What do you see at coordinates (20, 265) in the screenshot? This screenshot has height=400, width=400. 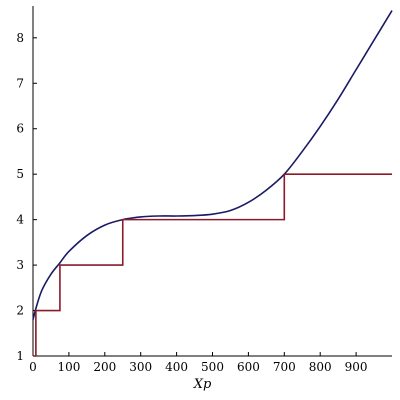 I see `y-tick-label: 3` at bounding box center [20, 265].